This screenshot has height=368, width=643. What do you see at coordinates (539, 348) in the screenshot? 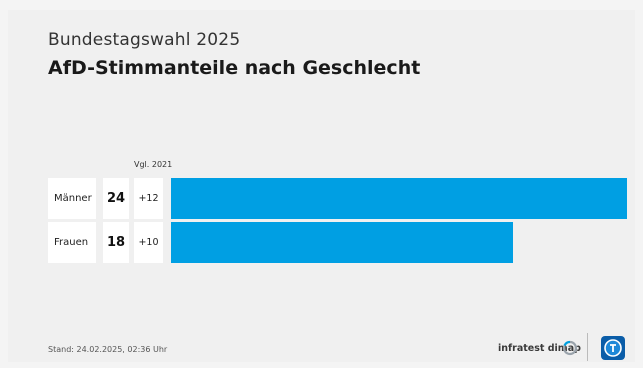
I see `brand-name: infratest dimap` at bounding box center [539, 348].